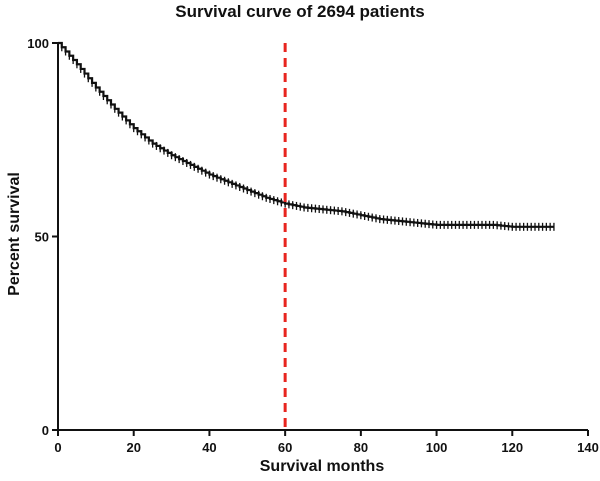 The image size is (600, 481). What do you see at coordinates (437, 447) in the screenshot?
I see `x-tick-label: 100` at bounding box center [437, 447].